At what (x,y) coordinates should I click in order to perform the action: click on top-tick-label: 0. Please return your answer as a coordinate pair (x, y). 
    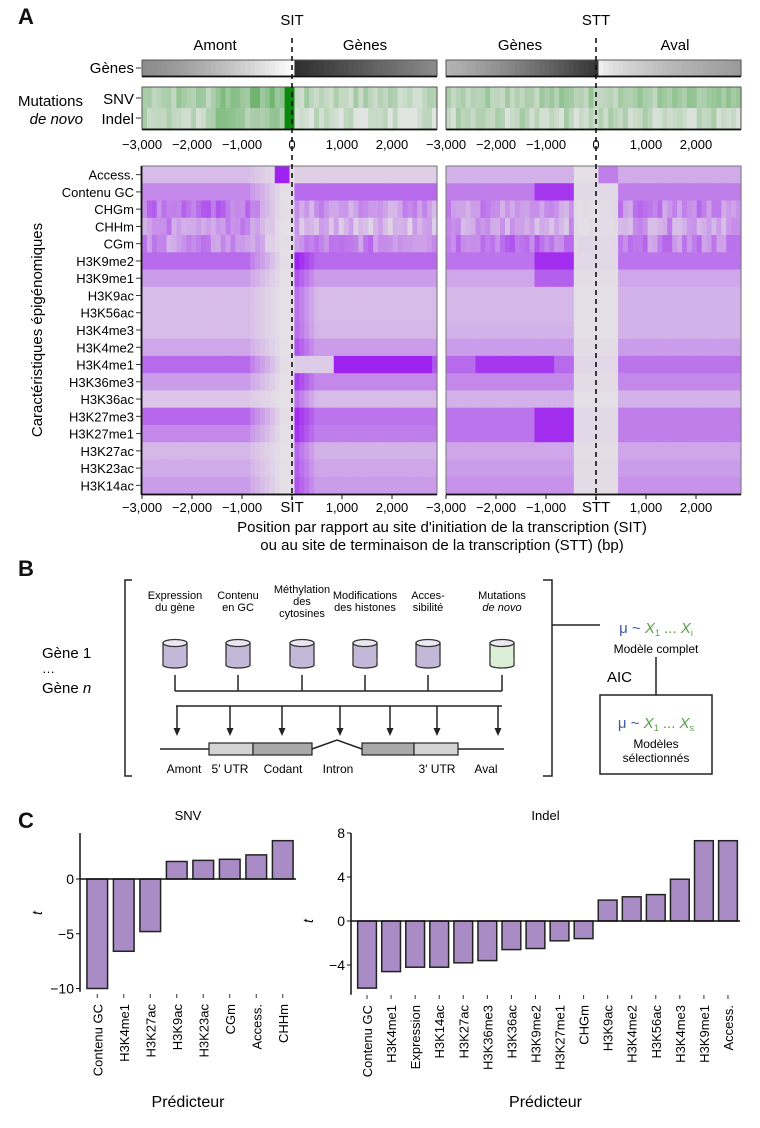
    Looking at the image, I should click on (291, 144).